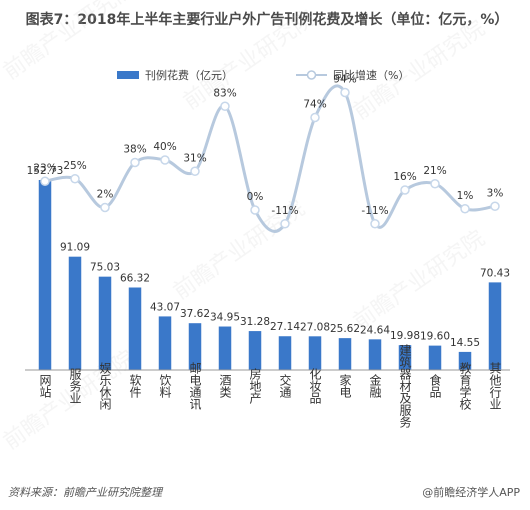 The width and height of the screenshot is (530, 510). I want to click on bar-value-label-7: 31.28, so click(255, 322).